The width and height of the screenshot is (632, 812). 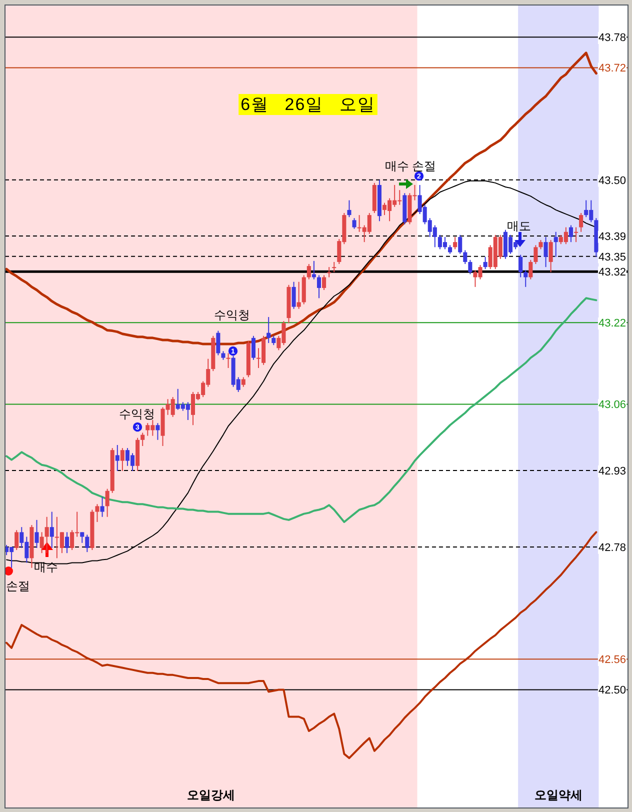 I want to click on ytick-label: 43.50, so click(x=612, y=180).